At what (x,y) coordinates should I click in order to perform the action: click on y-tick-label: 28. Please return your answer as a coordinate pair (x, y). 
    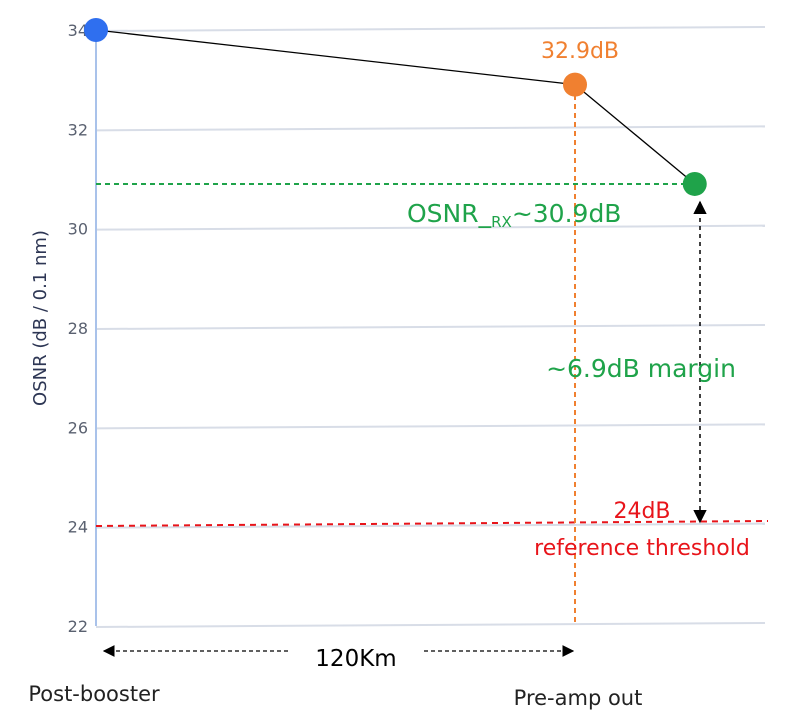
    Looking at the image, I should click on (78, 328).